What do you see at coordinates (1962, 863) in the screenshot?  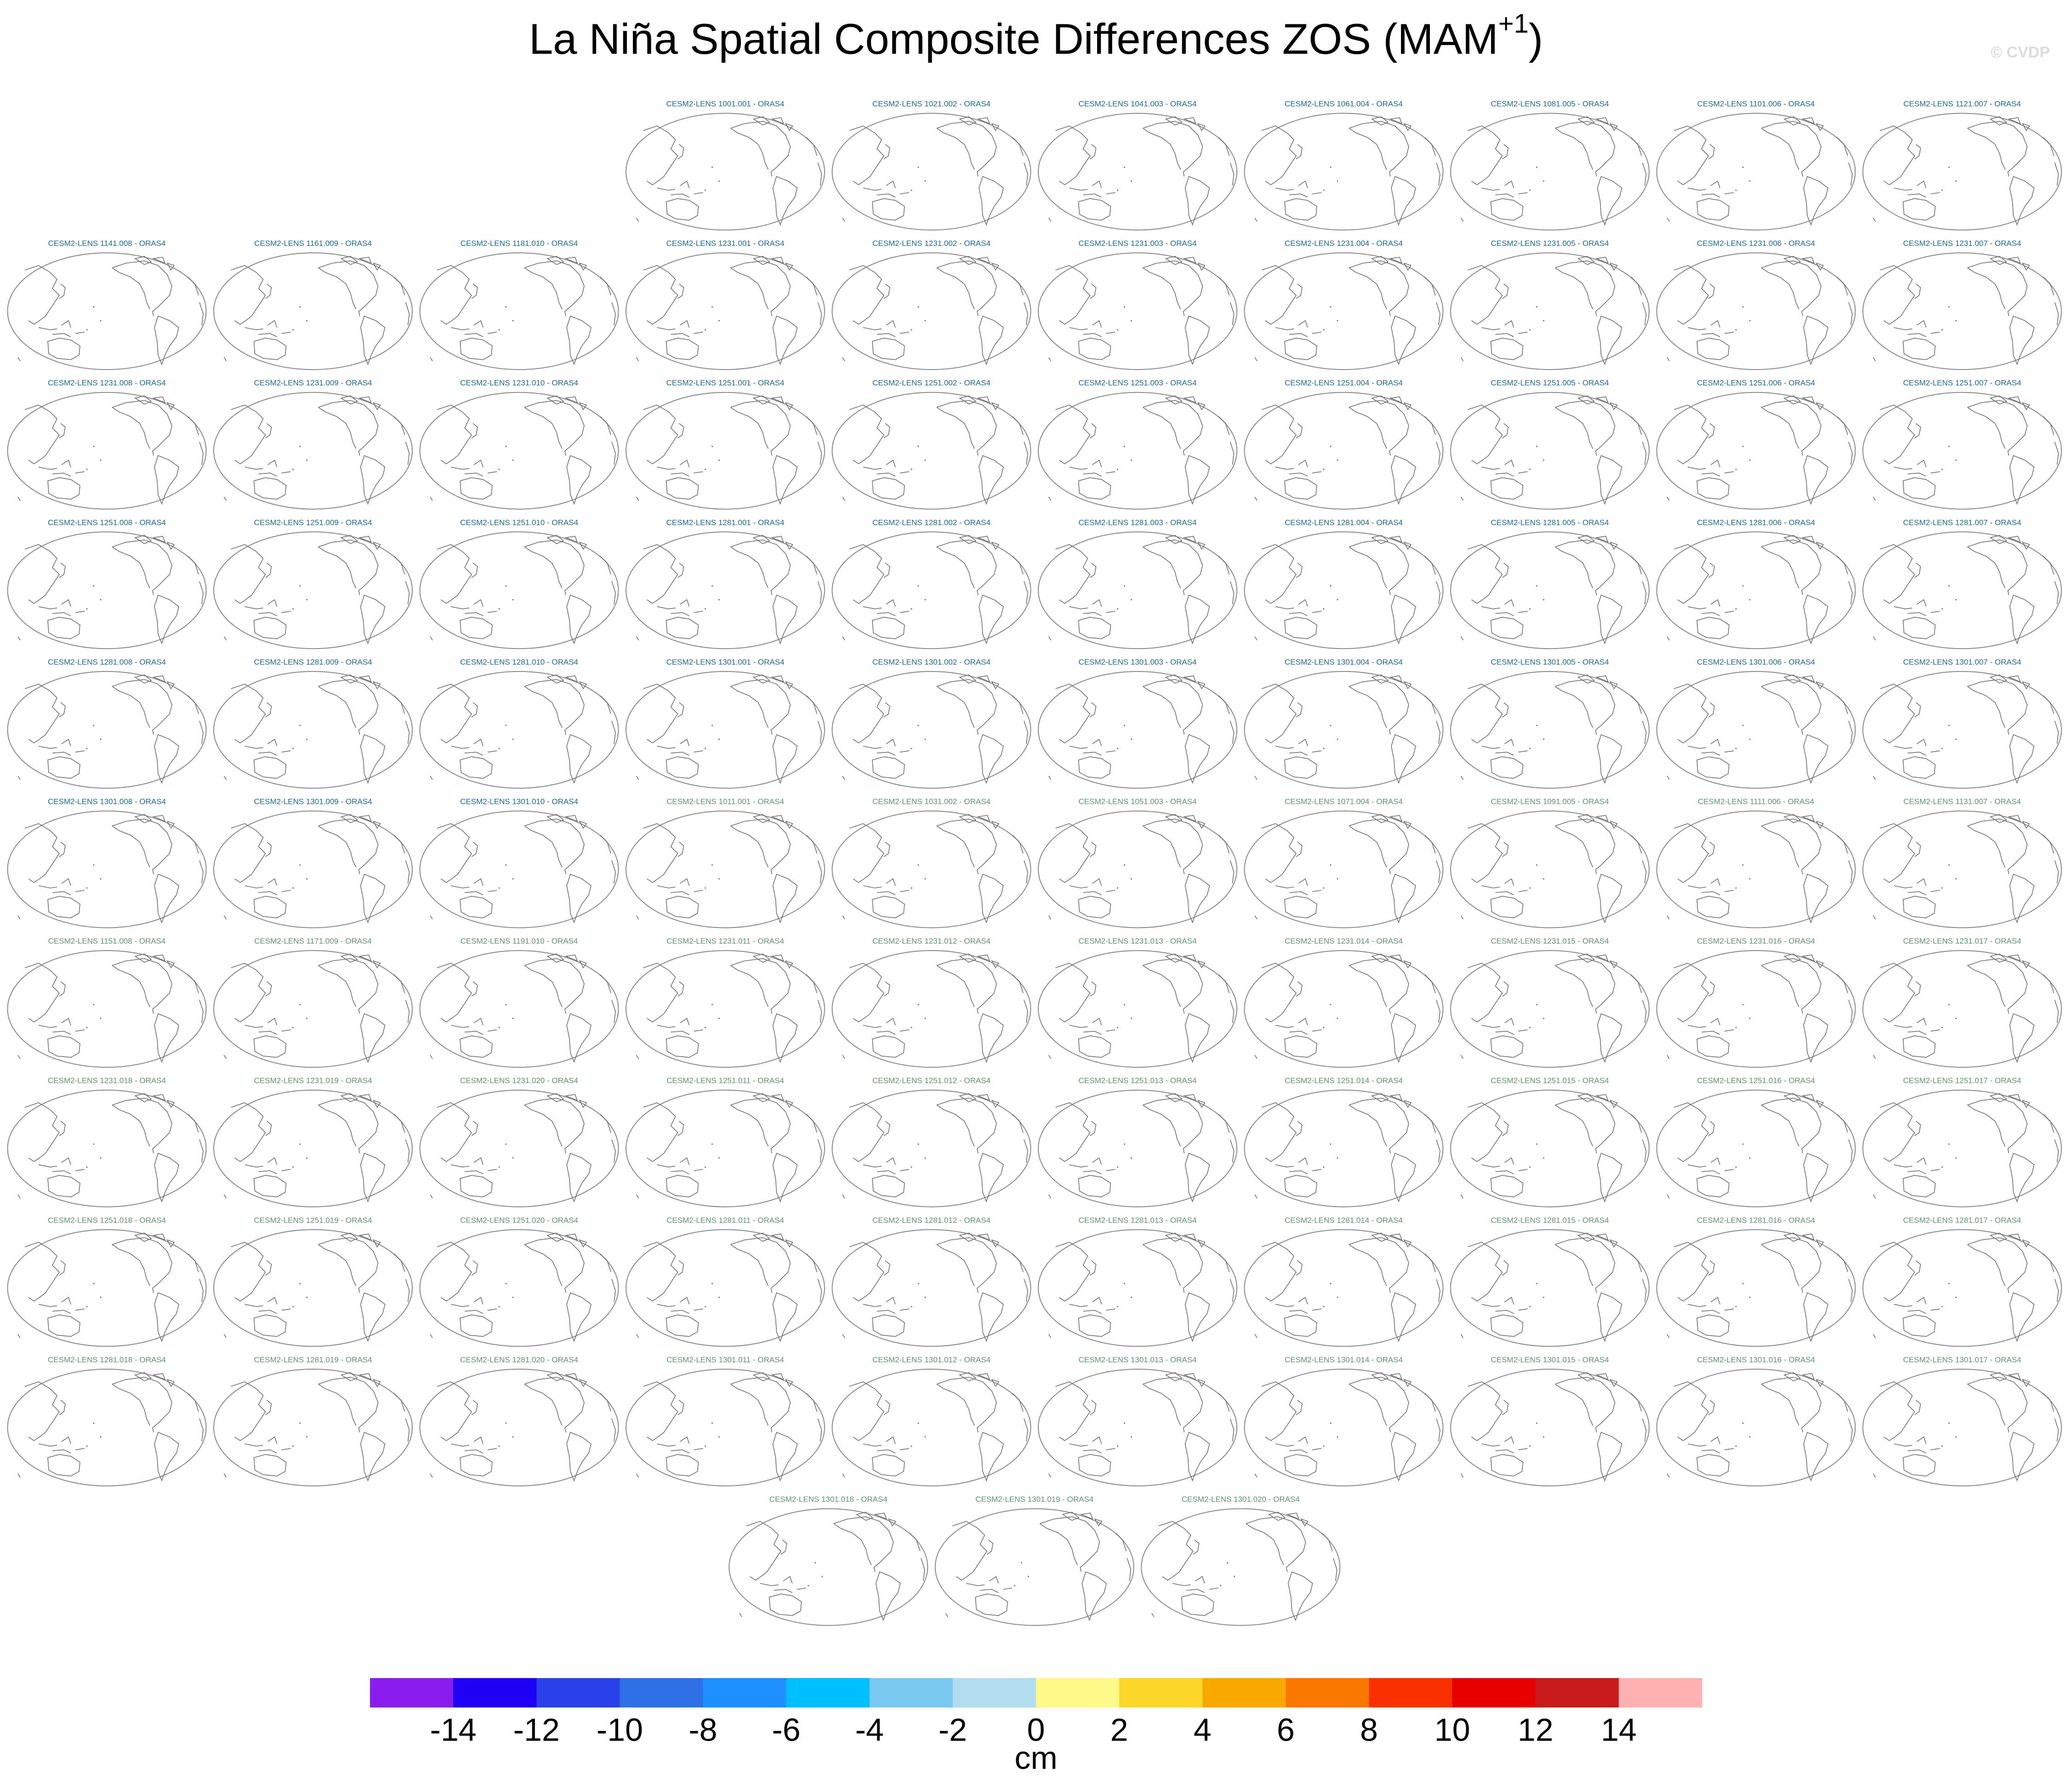 I see `map-panel: CESM2-LENS 1131.007 - ORAS4` at bounding box center [1962, 863].